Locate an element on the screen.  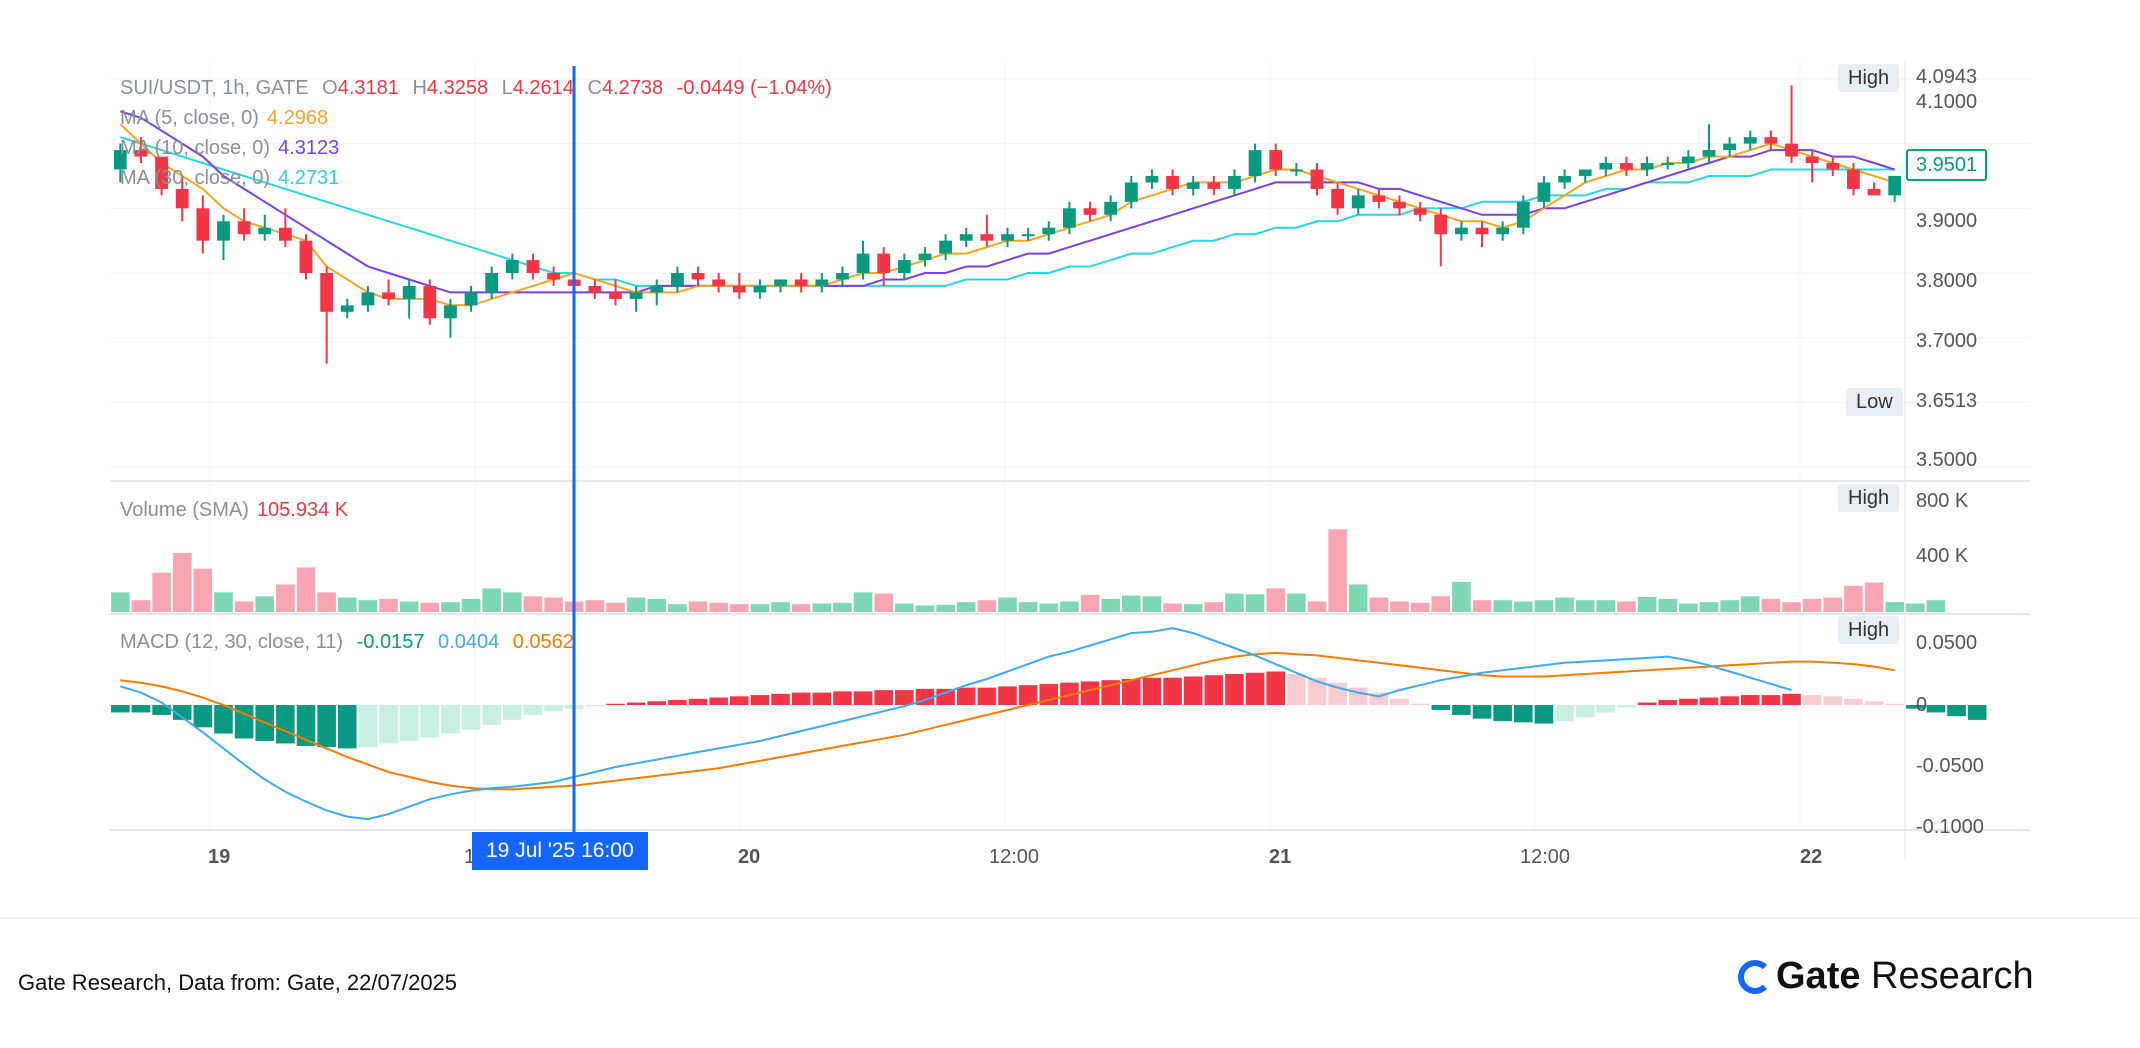
high-value: H4.3258 is located at coordinates (450, 88).